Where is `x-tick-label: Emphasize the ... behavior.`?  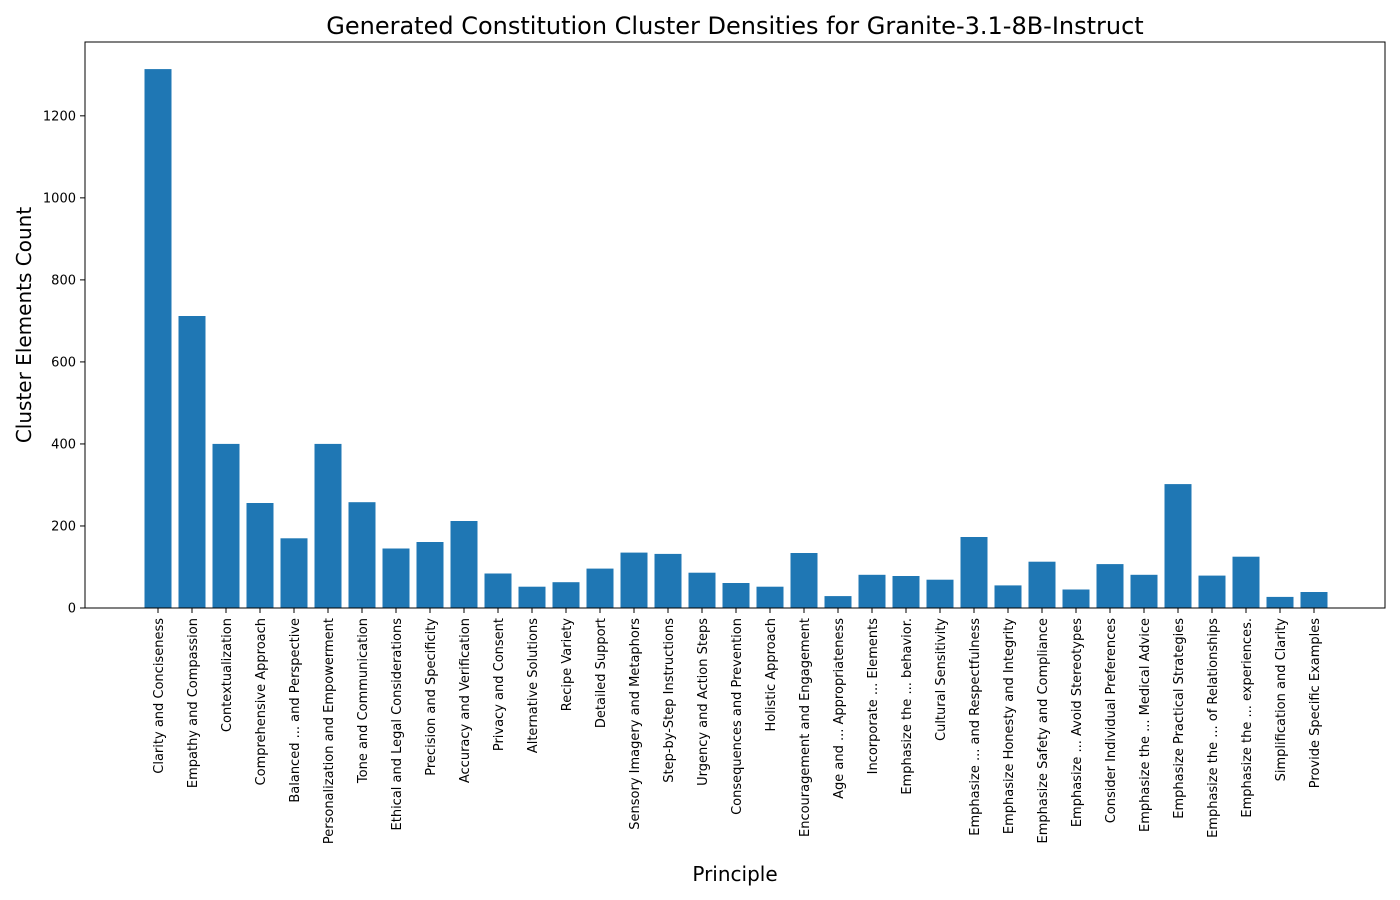
x-tick-label: Emphasize the ... behavior. is located at coordinates (907, 706).